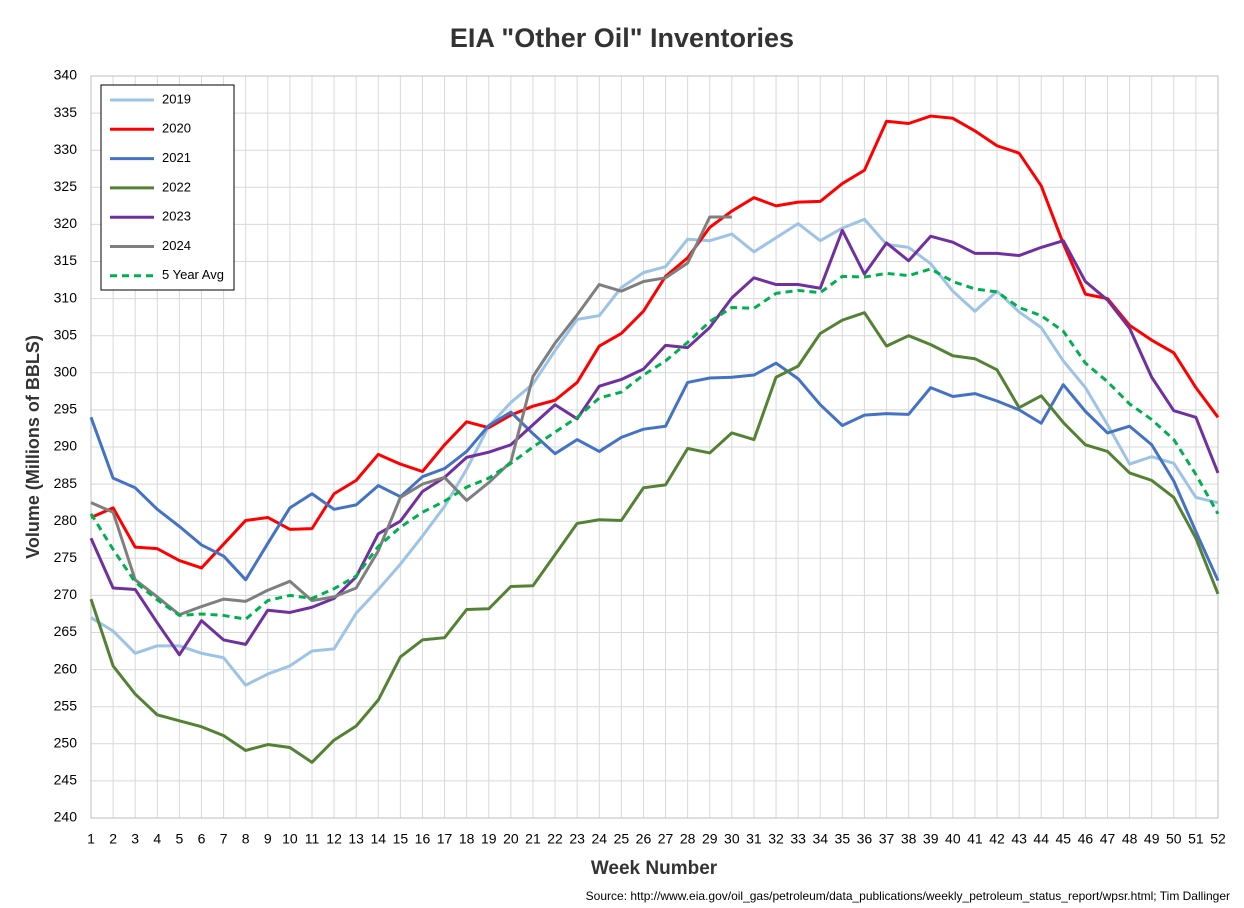 The height and width of the screenshot is (908, 1244). What do you see at coordinates (66, 631) in the screenshot?
I see `y-tick-label: 265` at bounding box center [66, 631].